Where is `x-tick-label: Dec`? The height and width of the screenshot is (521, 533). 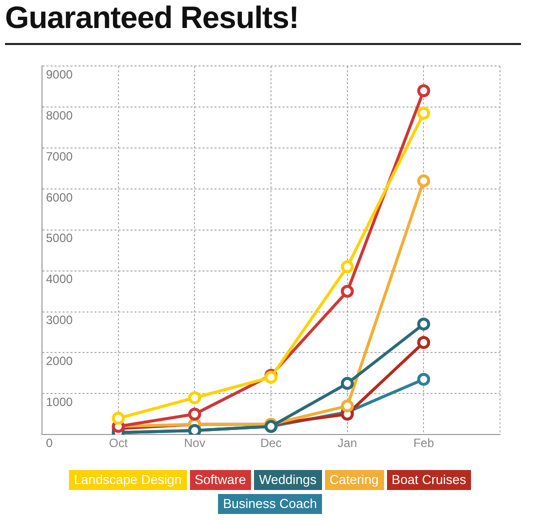 x-tick-label: Dec is located at coordinates (271, 443).